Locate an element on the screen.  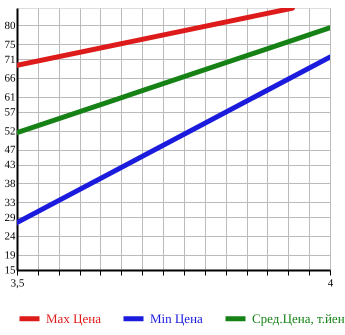
y-tick-label: 71 is located at coordinates (10, 60).